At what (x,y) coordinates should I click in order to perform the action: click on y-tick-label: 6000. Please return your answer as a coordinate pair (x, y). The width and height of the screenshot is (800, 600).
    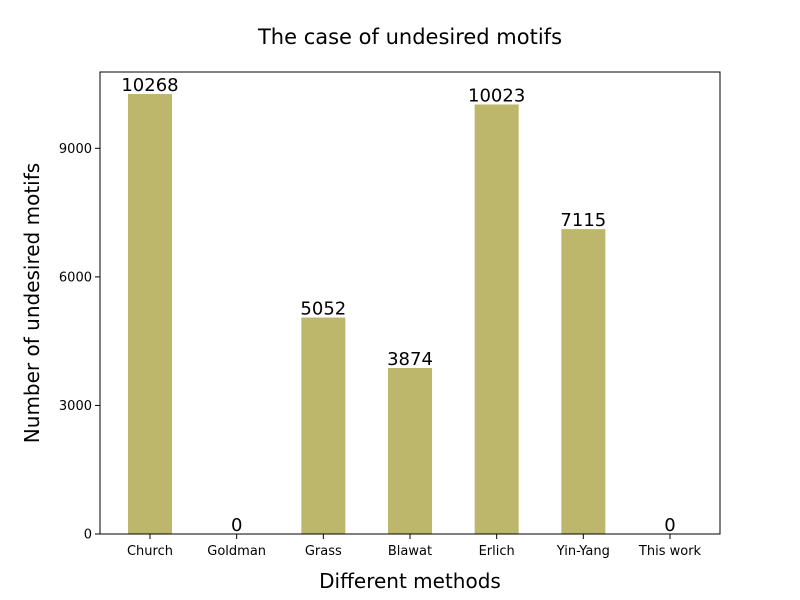
    Looking at the image, I should click on (75, 277).